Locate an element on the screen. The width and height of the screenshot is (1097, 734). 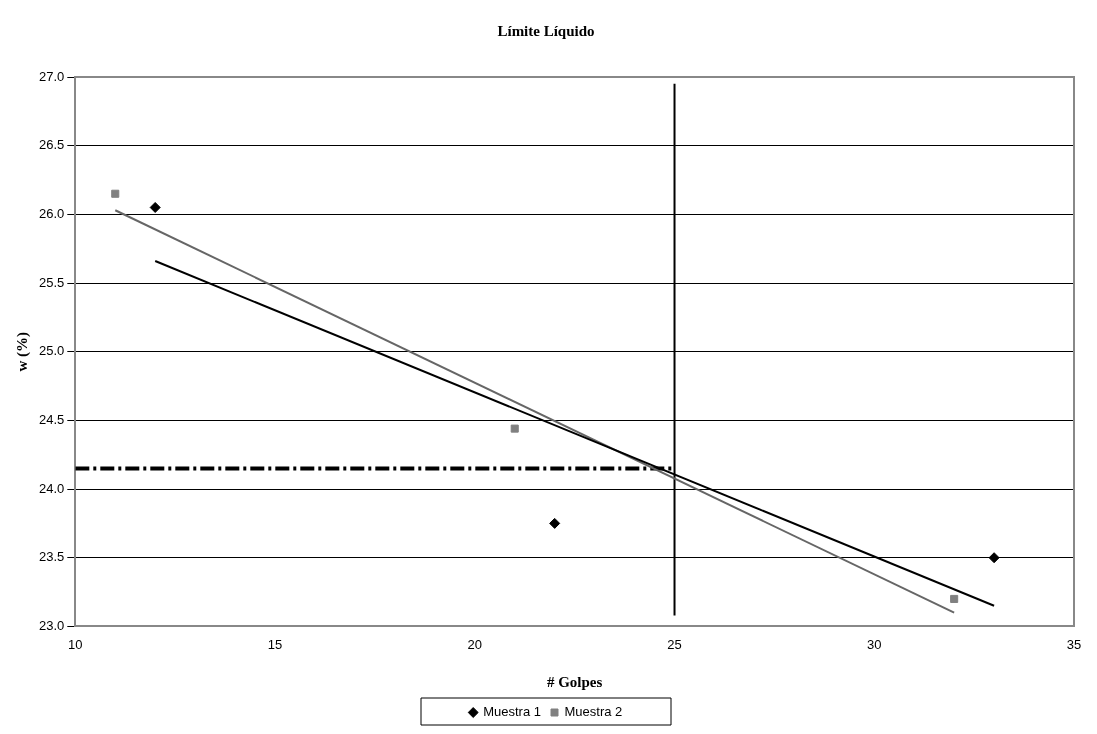
legend-label: Muestra 2 is located at coordinates (593, 712).